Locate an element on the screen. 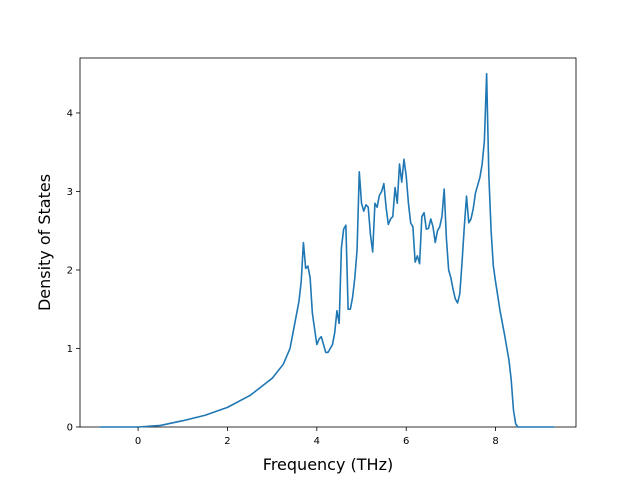  y-tick-label: 2 is located at coordinates (70, 270).